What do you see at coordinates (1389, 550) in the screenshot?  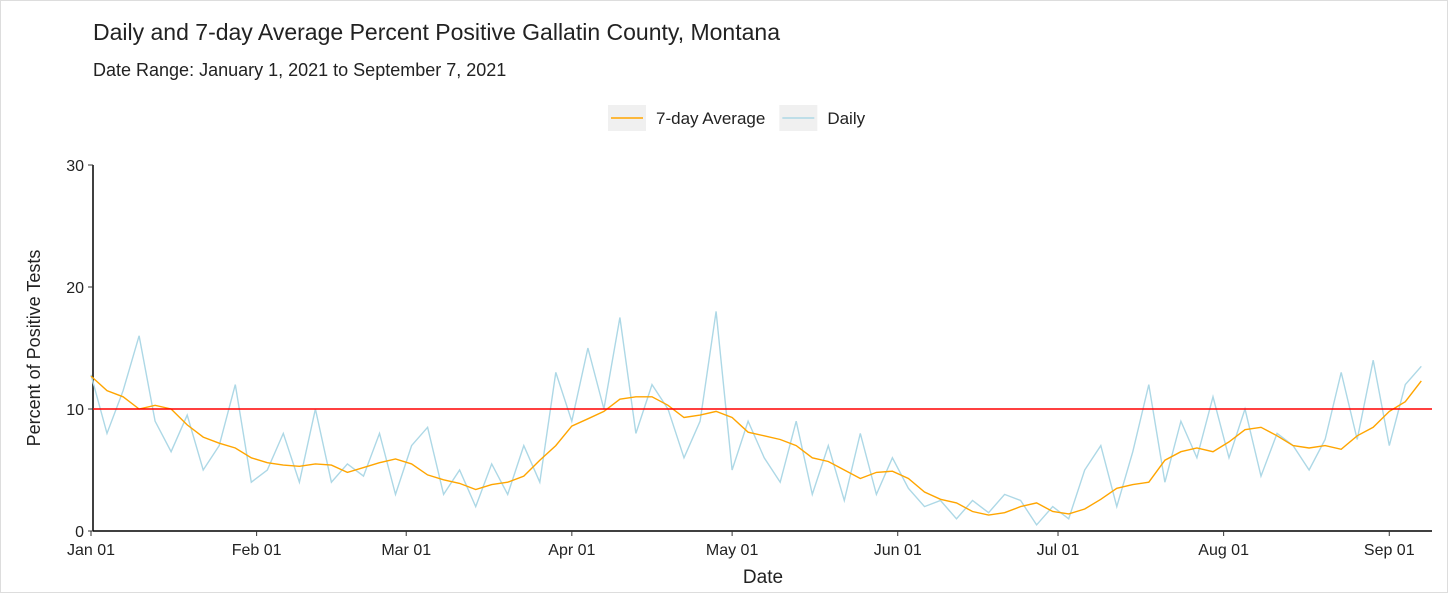 I see `x-tick-label: Sep 01` at bounding box center [1389, 550].